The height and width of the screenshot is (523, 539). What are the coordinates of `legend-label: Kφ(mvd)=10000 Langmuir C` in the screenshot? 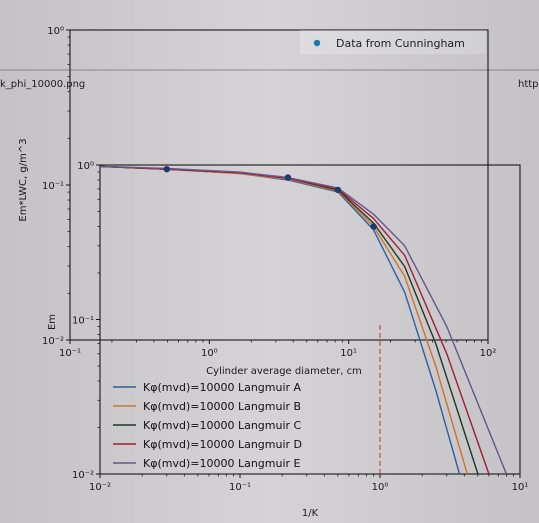 It's located at (222, 425).